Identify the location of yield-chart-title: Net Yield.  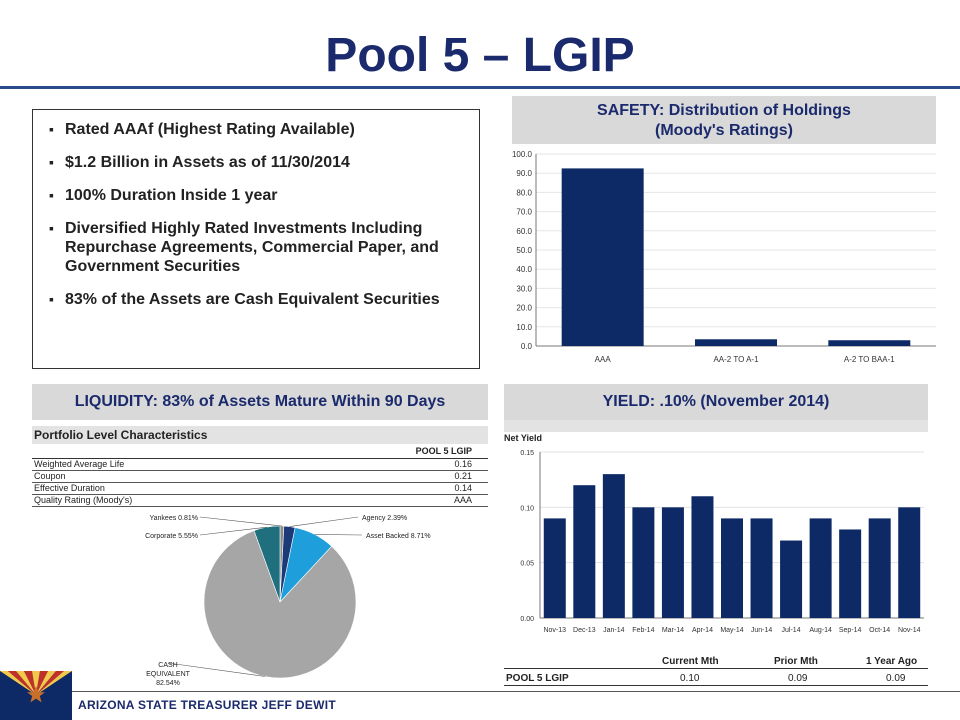
(523, 438).